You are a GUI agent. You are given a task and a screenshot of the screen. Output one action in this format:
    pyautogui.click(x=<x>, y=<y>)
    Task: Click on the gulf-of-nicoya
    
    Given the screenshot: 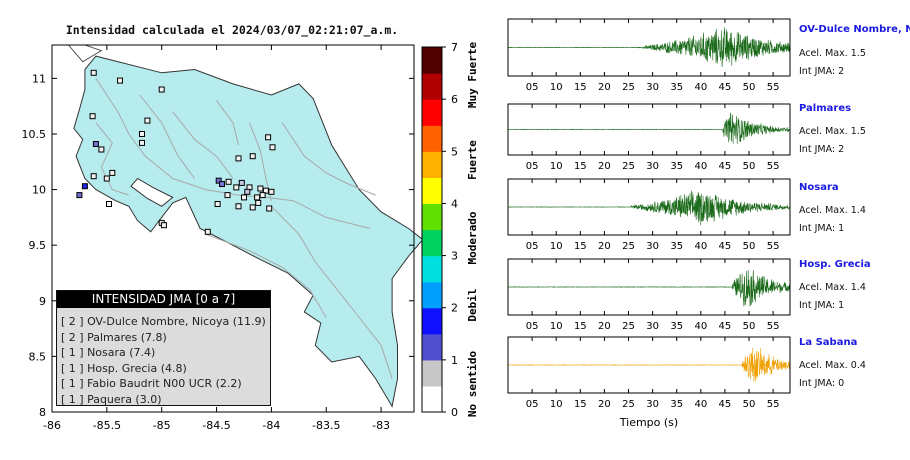 What is the action you would take?
    pyautogui.click(x=152, y=192)
    